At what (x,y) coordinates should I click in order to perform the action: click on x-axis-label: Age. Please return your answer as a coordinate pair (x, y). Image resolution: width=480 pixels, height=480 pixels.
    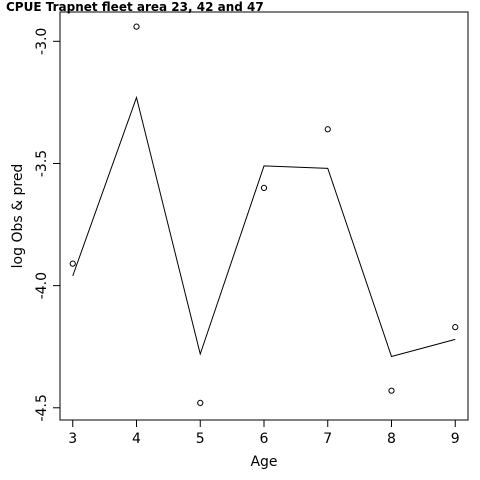
    Looking at the image, I should click on (263, 462).